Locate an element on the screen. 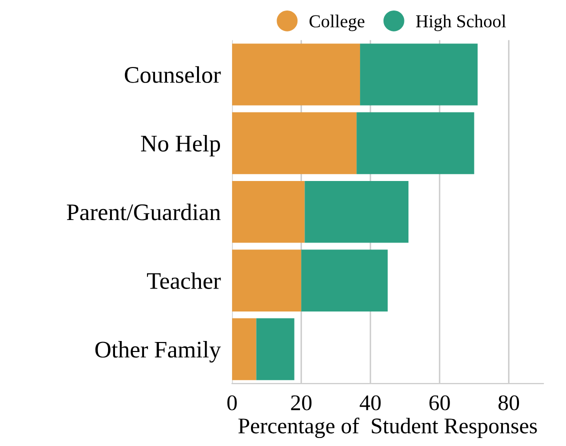 The height and width of the screenshot is (446, 566). y-tick-label: Other Family is located at coordinates (158, 352).